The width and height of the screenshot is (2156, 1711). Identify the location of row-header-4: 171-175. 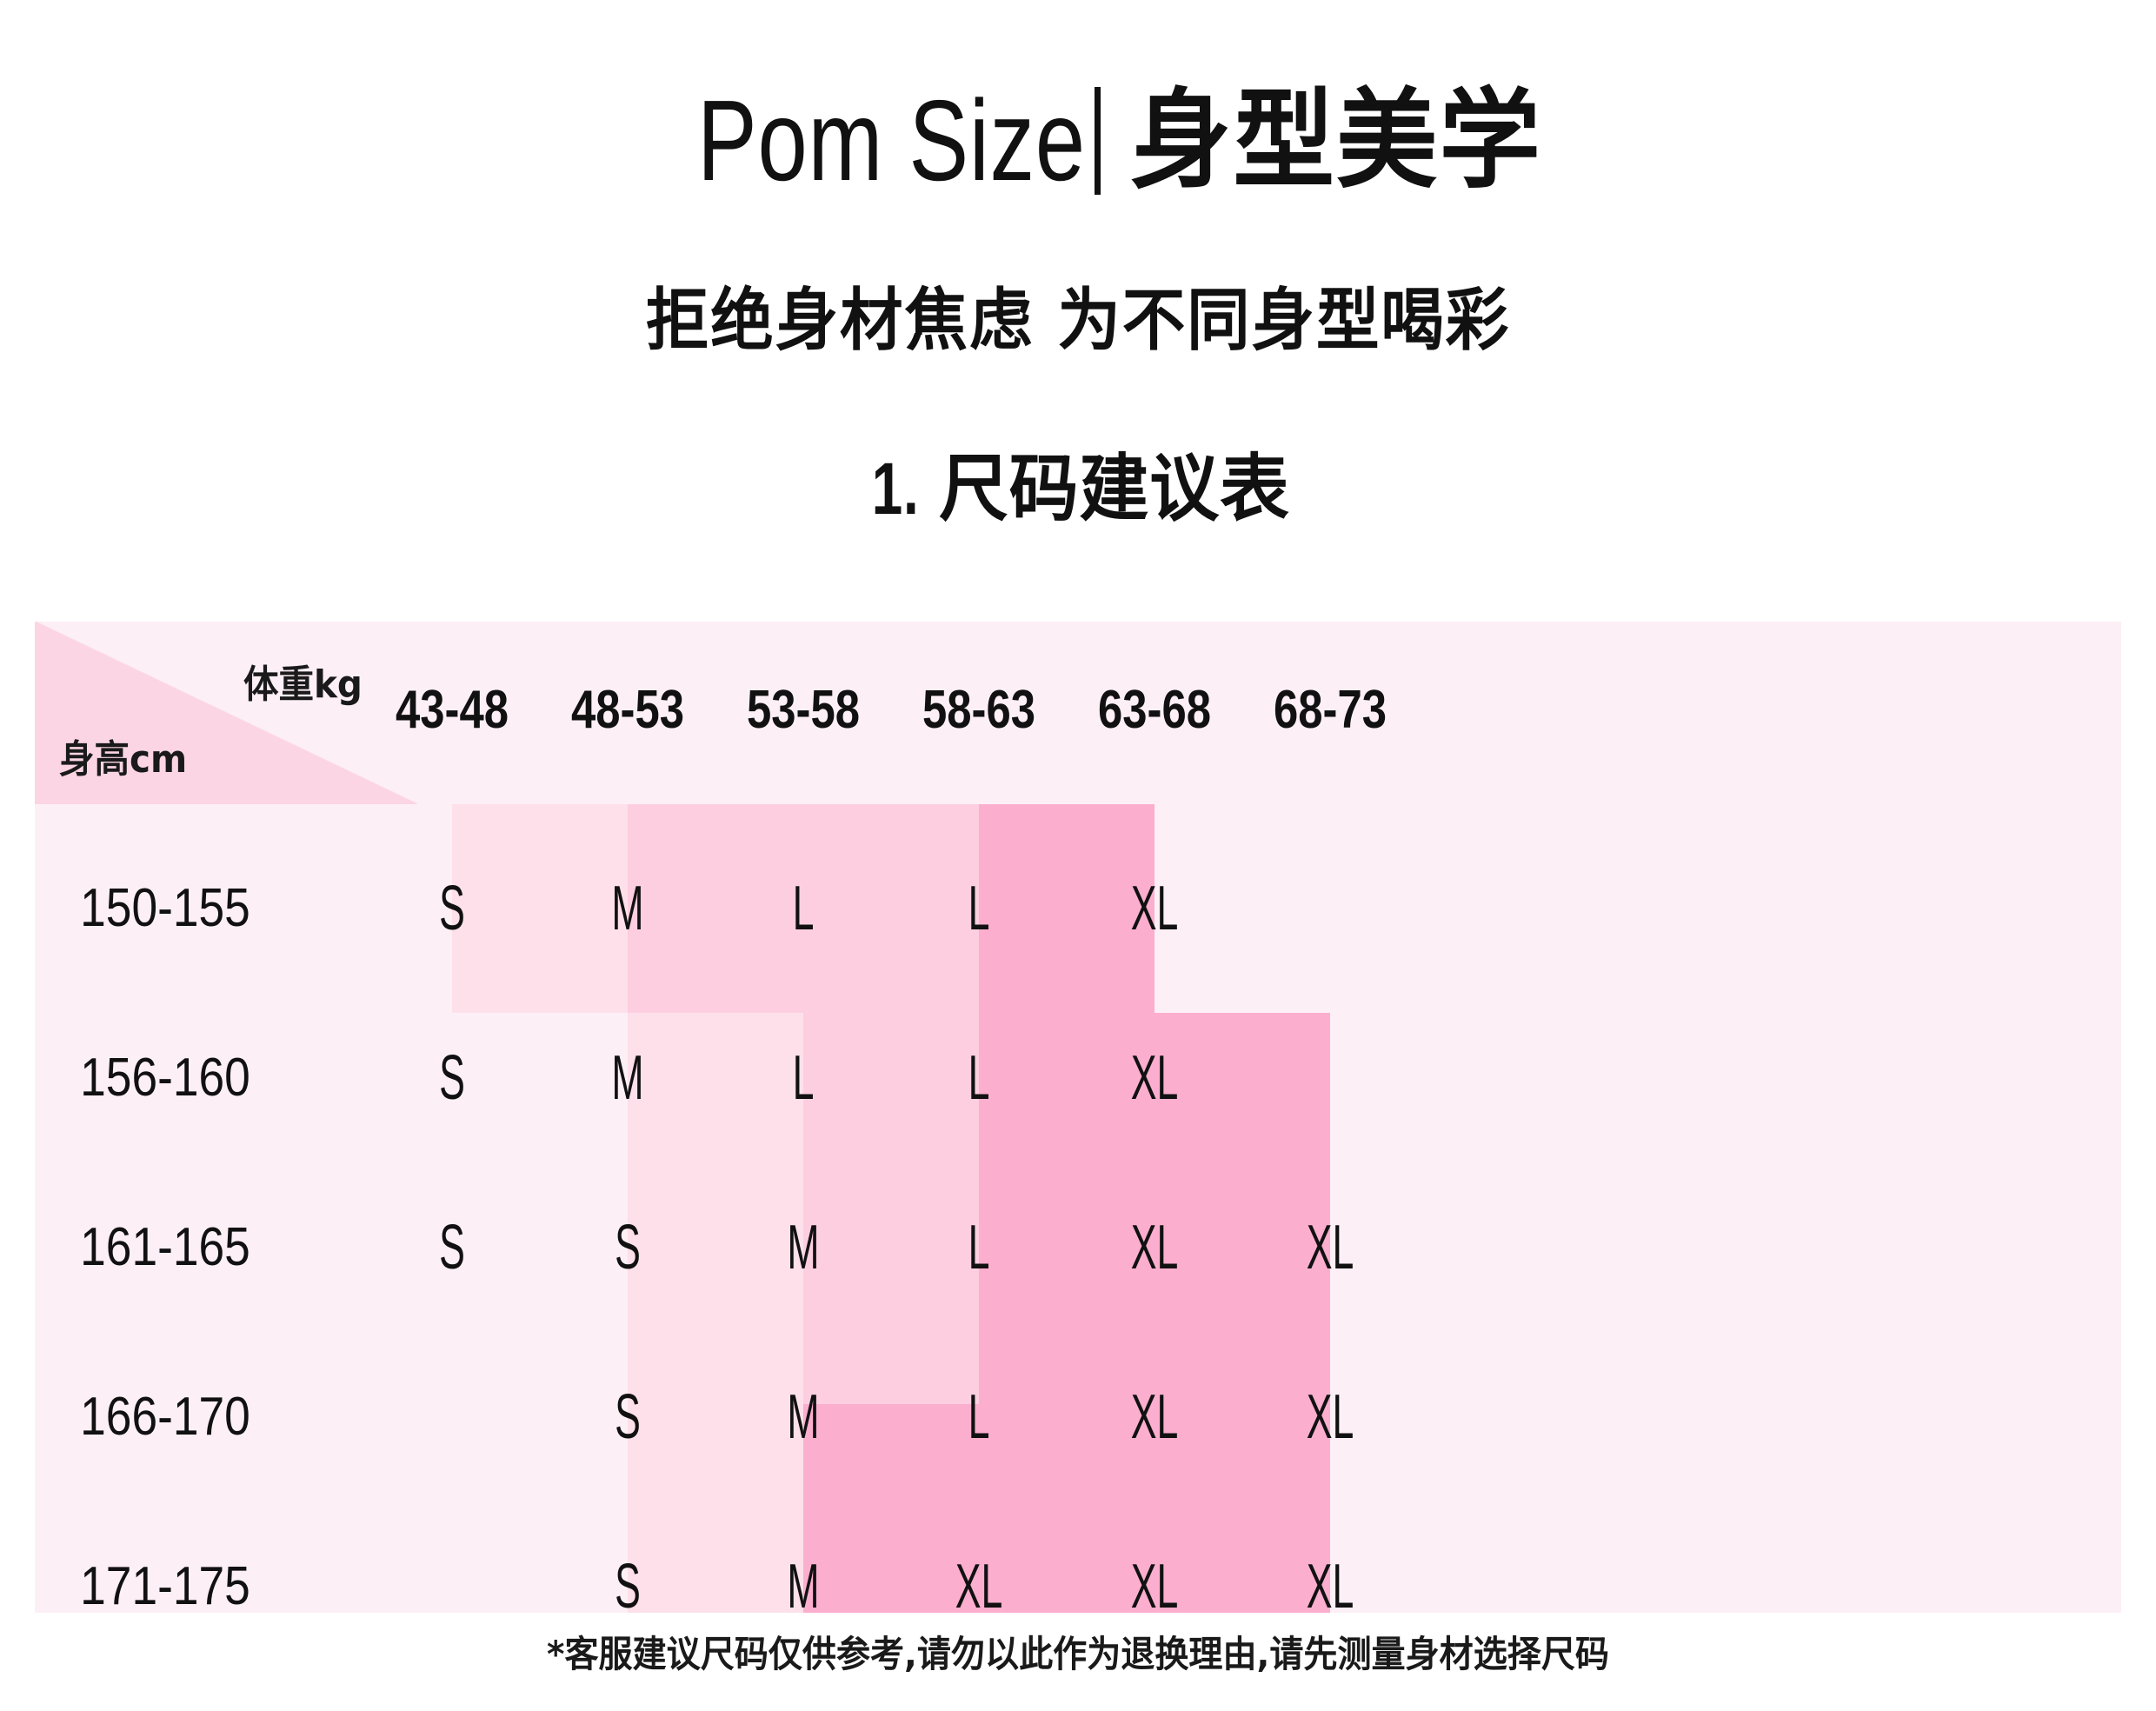
(165, 1584).